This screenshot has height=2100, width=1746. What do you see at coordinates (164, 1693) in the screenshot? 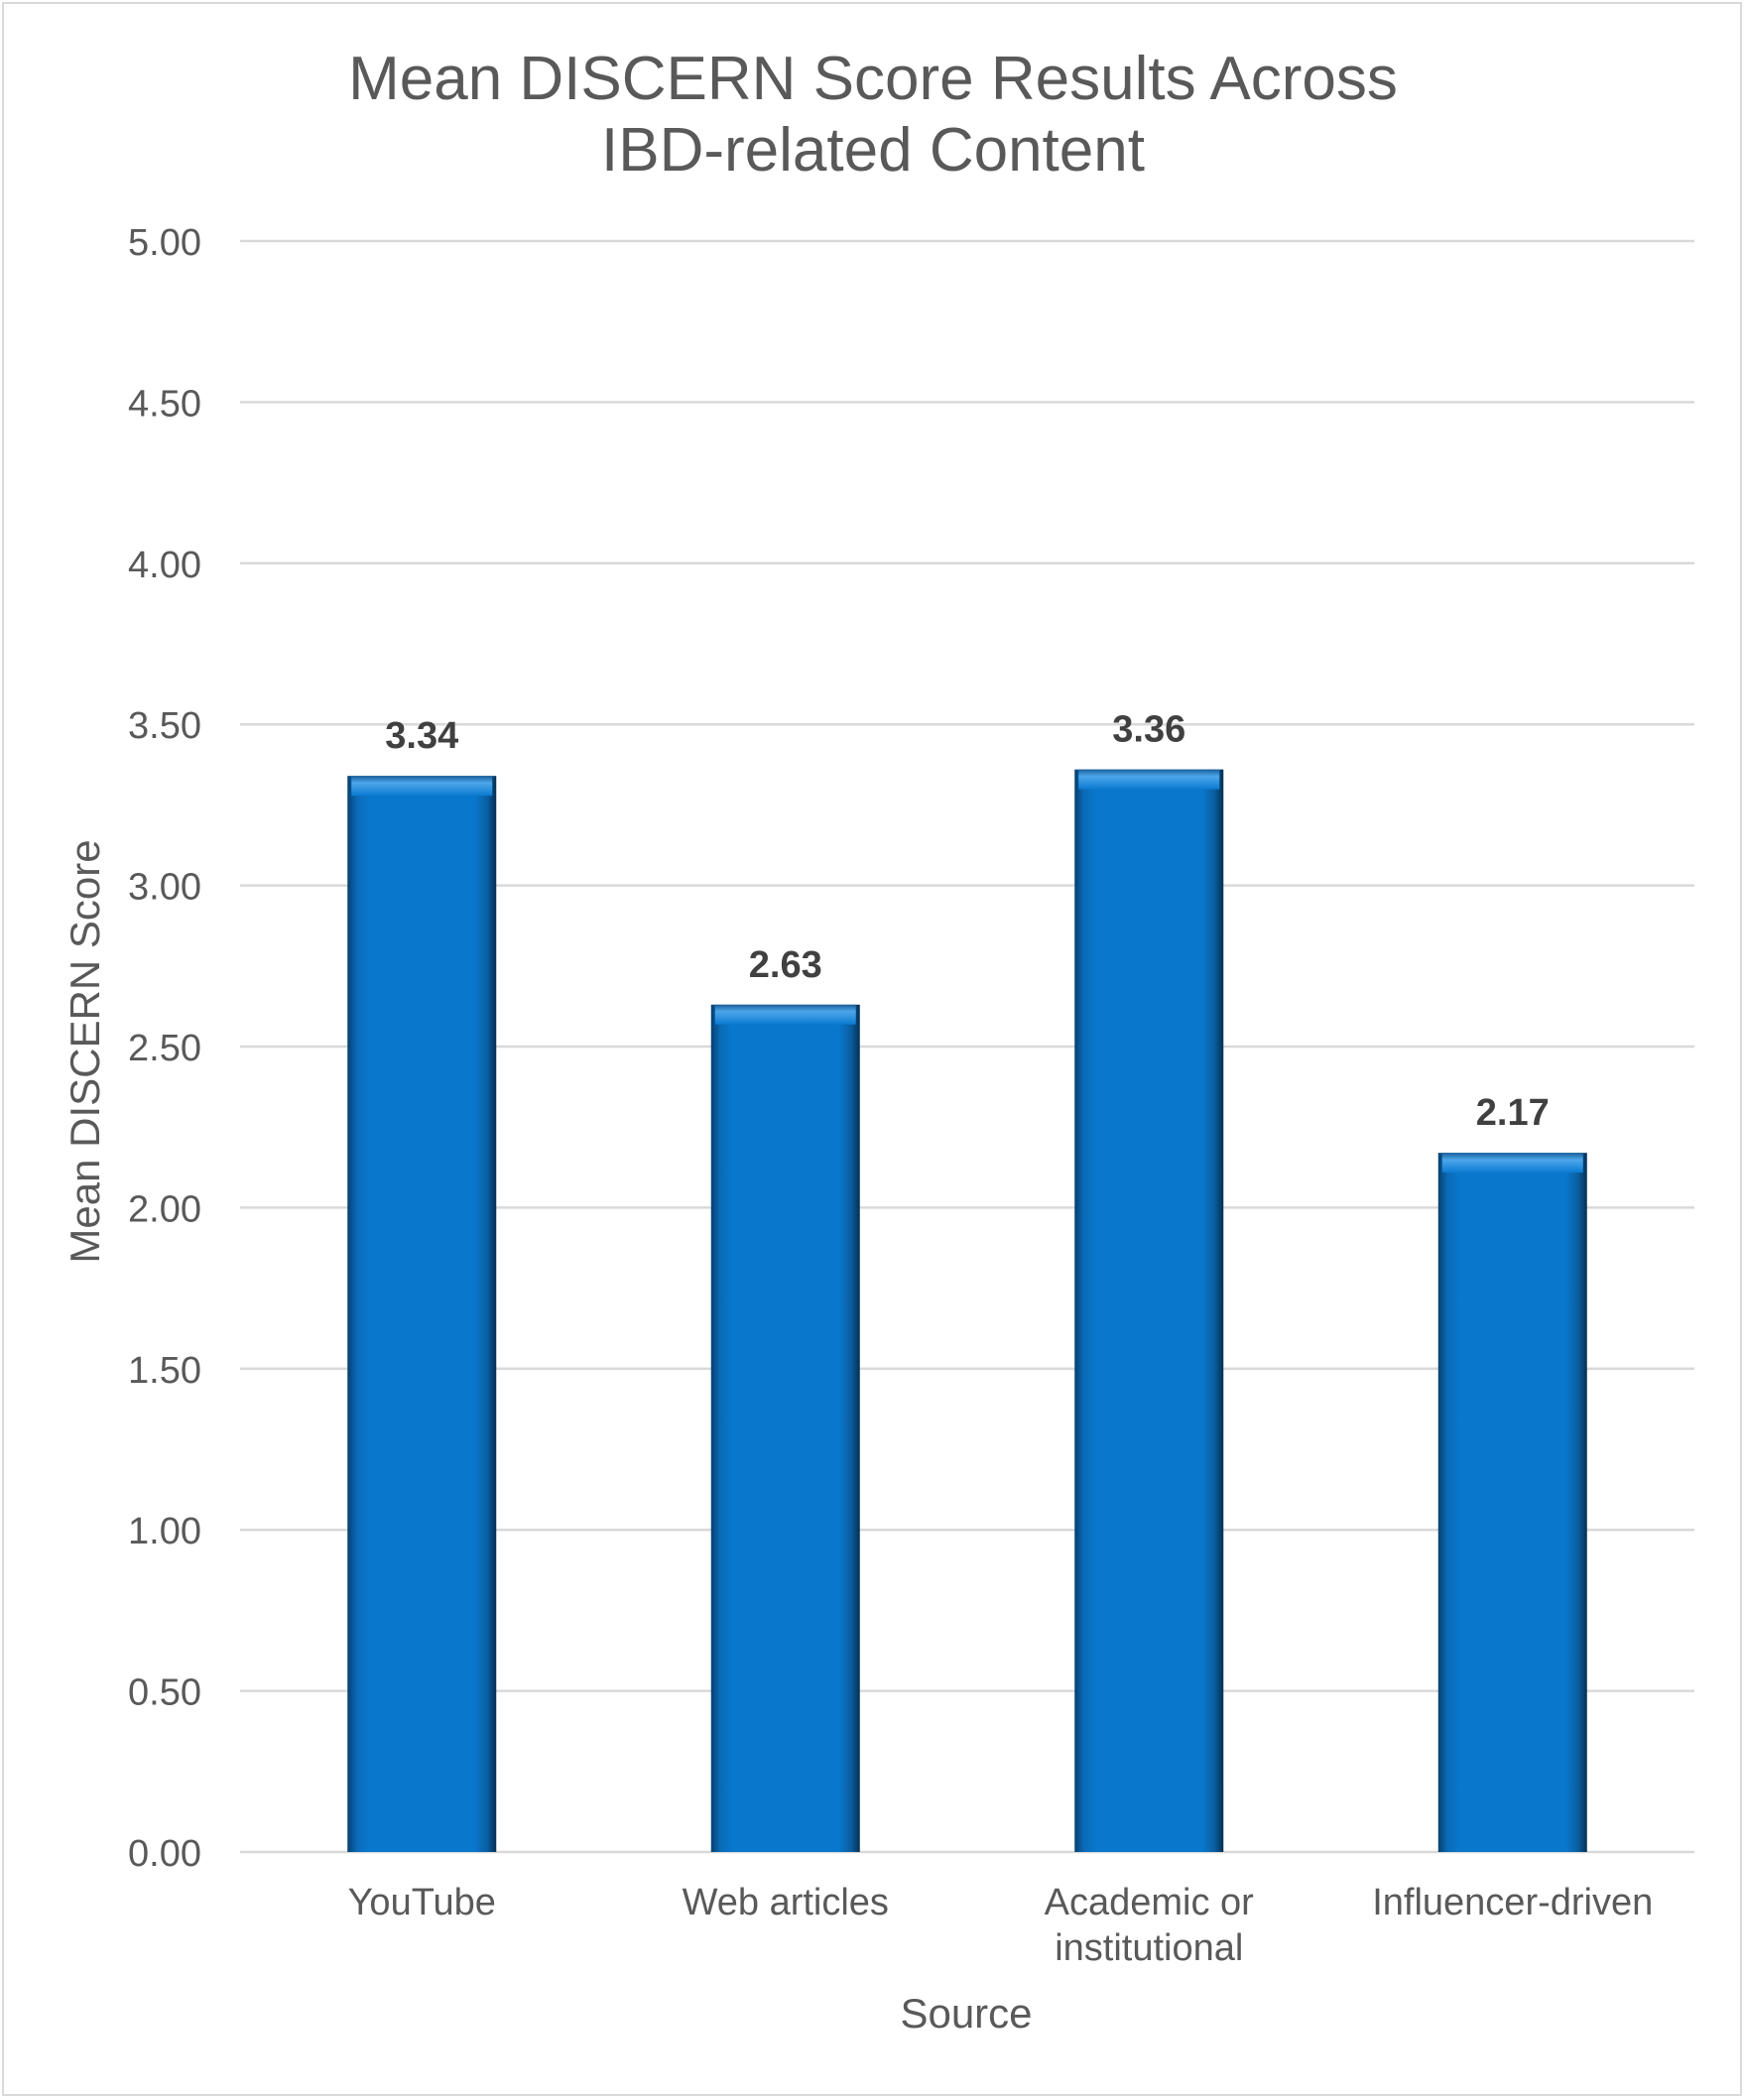
I see `y-tick-label: 0.50` at bounding box center [164, 1693].